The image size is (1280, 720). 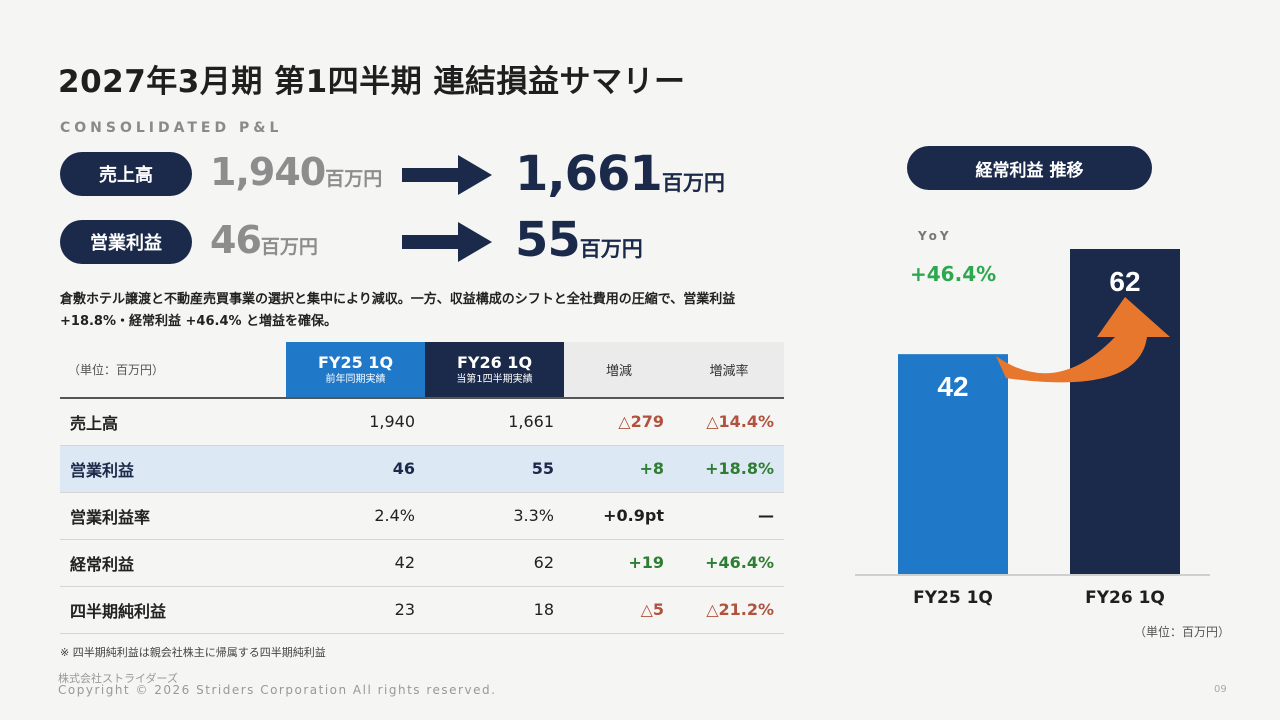 I want to click on kpi-op-curr-value: 55, so click(x=548, y=240).